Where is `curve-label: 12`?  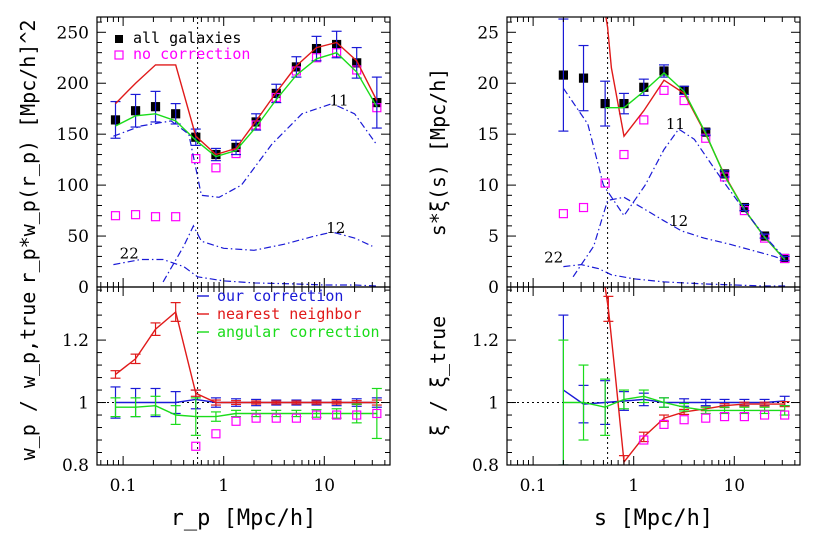 curve-label: 12 is located at coordinates (335, 228).